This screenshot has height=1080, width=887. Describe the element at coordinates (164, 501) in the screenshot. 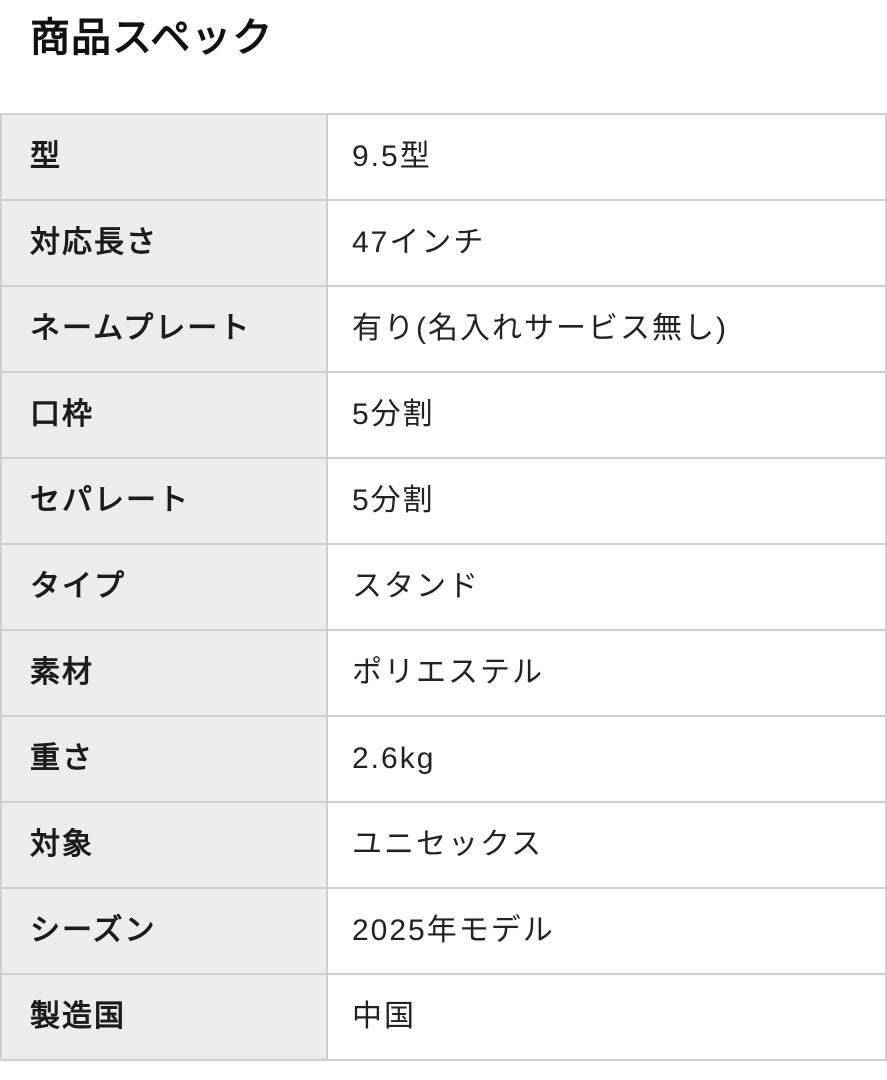

I see `spec-label: セパレート` at that location.